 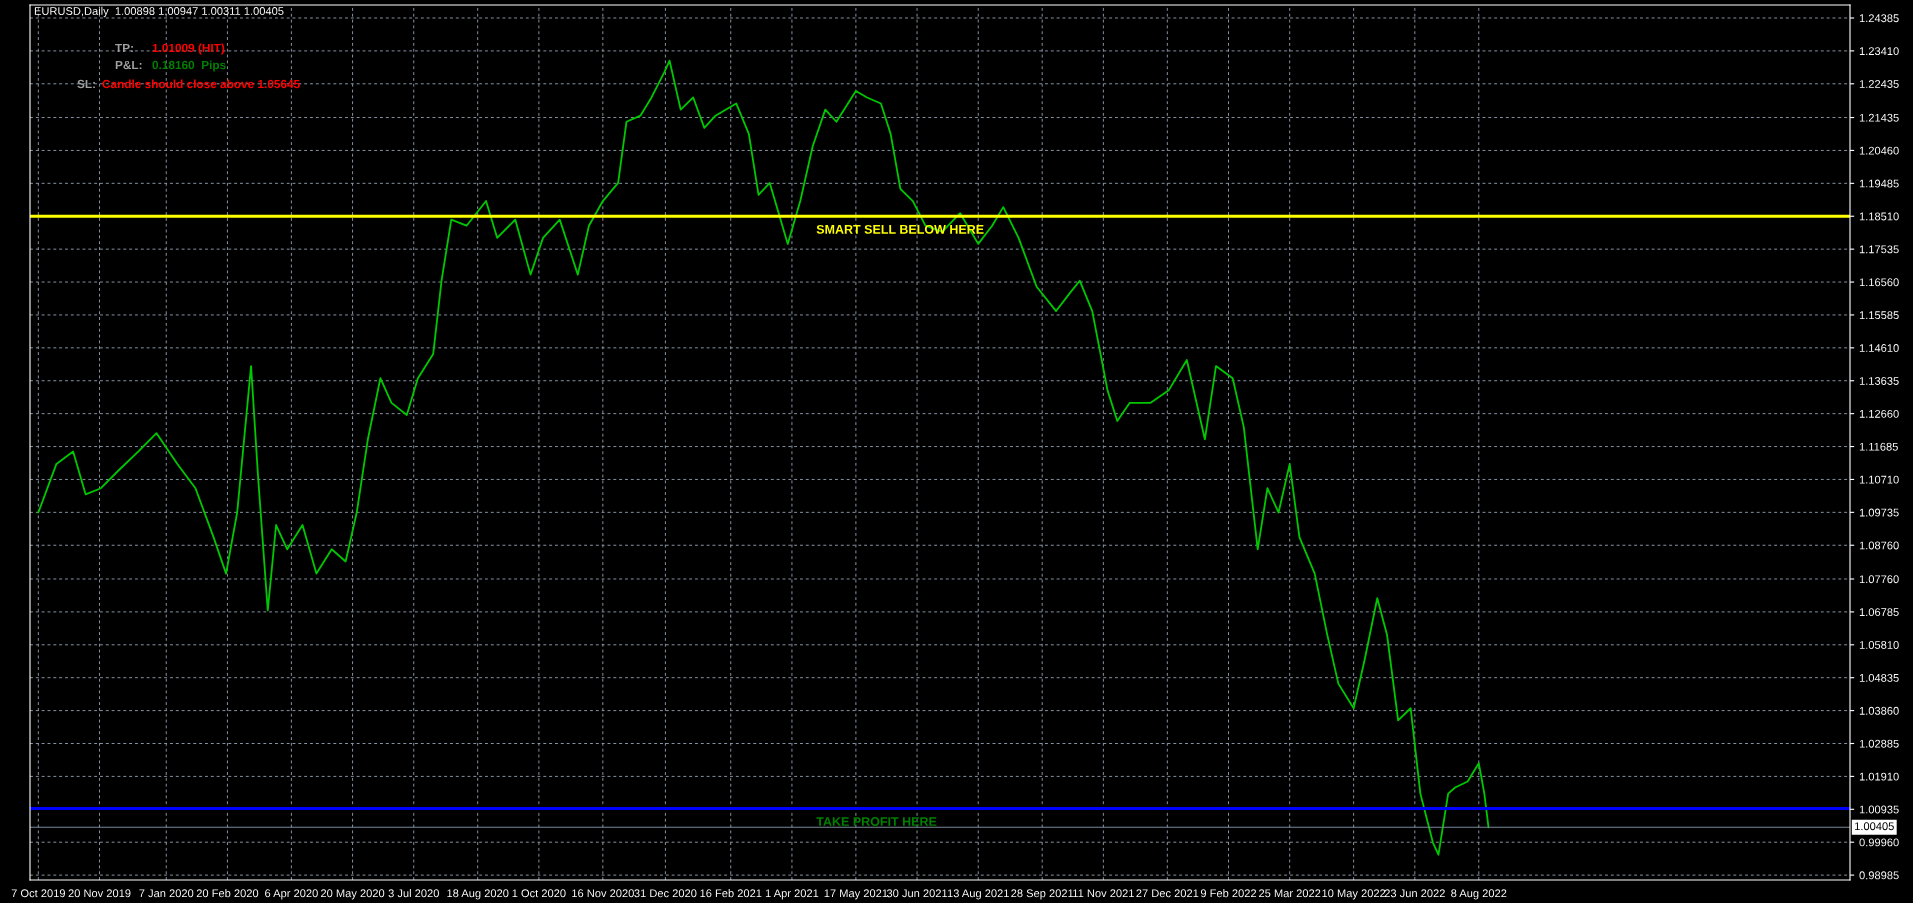 I want to click on x-tick-label: 18 Aug 2020, so click(x=478, y=894).